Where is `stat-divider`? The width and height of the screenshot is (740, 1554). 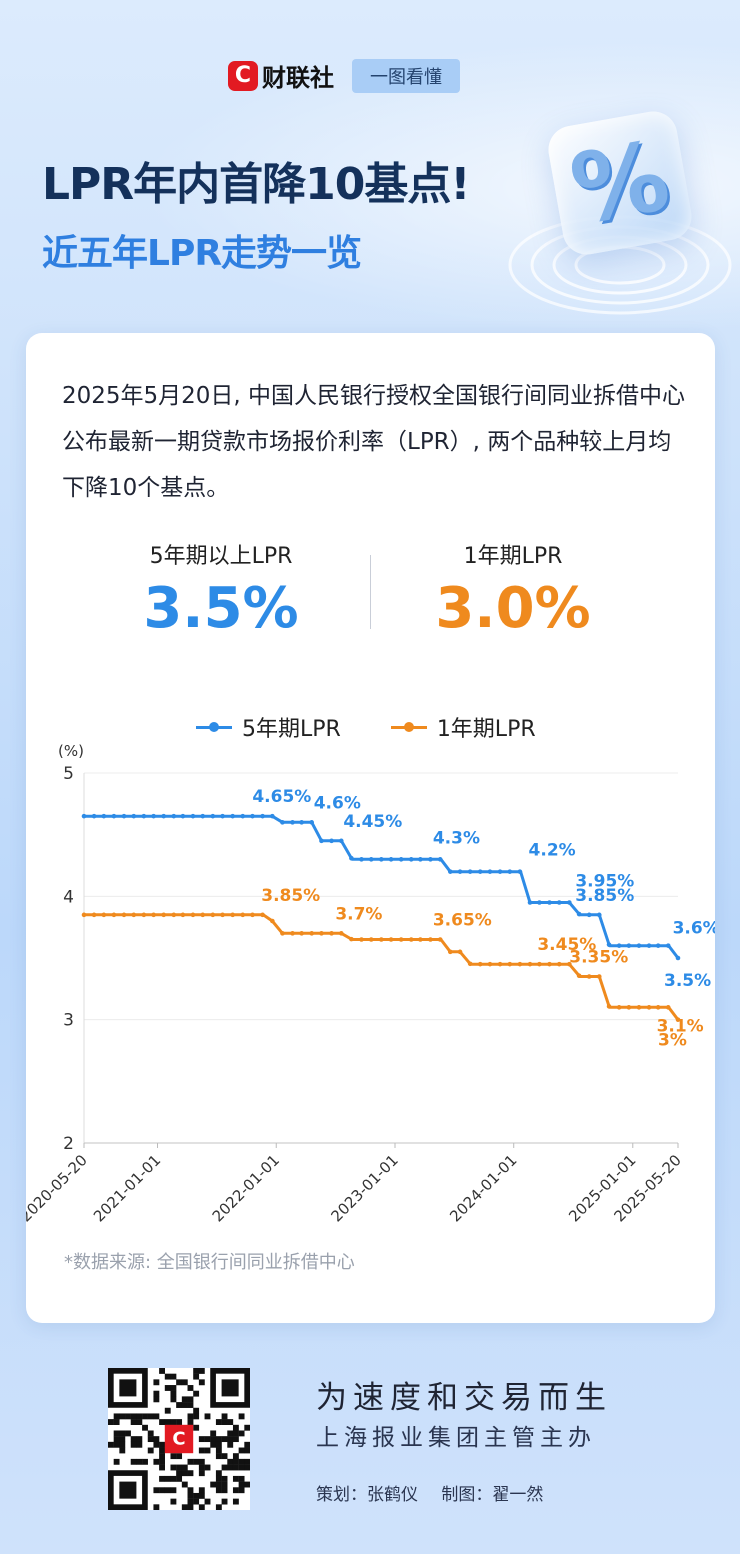
stat-divider is located at coordinates (370, 592).